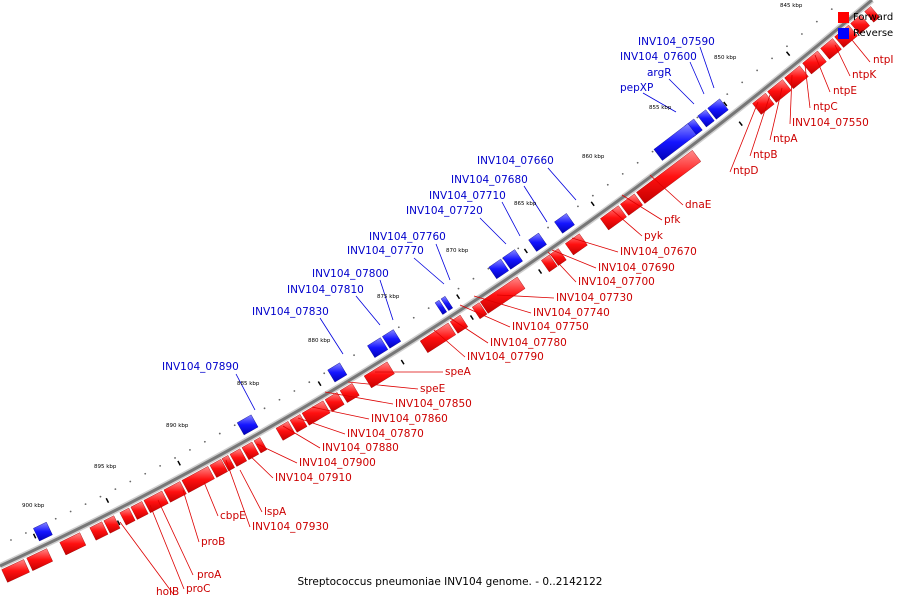 This screenshot has width=900, height=600. I want to click on gene-label-pepXP: pepXP, so click(636, 88).